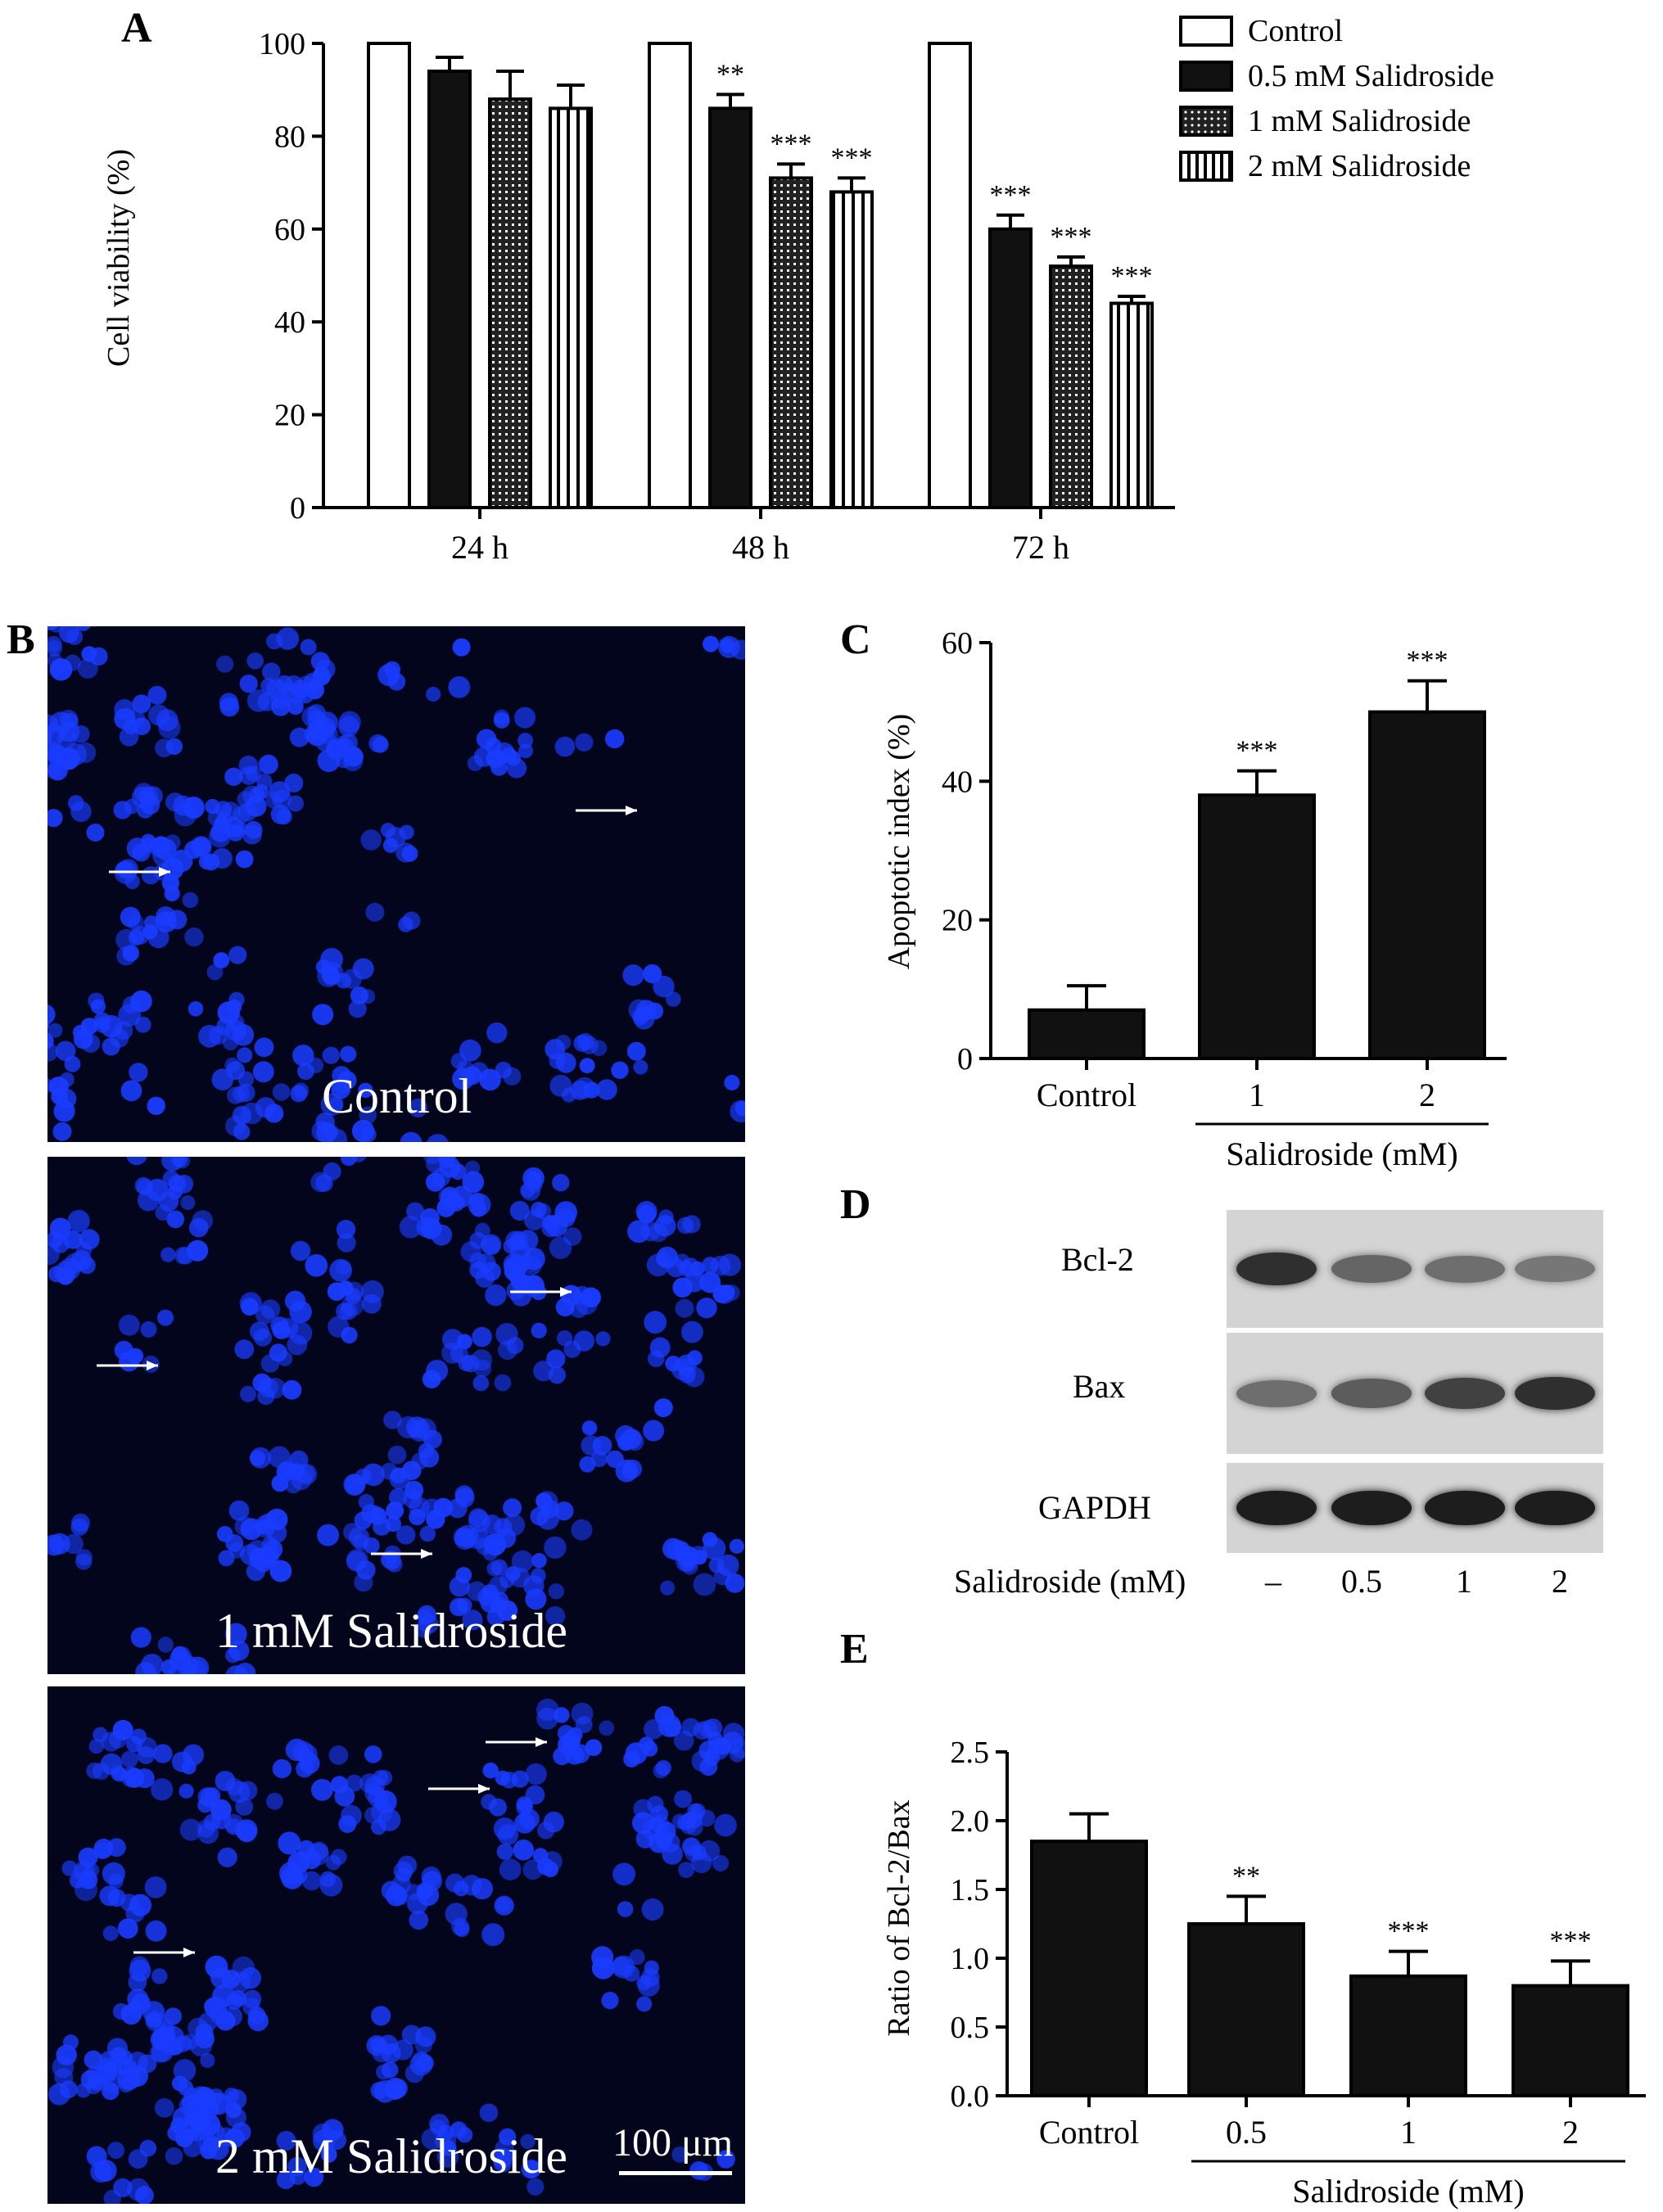  What do you see at coordinates (1097, 1259) in the screenshot?
I see `blot-label-bcl2: Bcl-2` at bounding box center [1097, 1259].